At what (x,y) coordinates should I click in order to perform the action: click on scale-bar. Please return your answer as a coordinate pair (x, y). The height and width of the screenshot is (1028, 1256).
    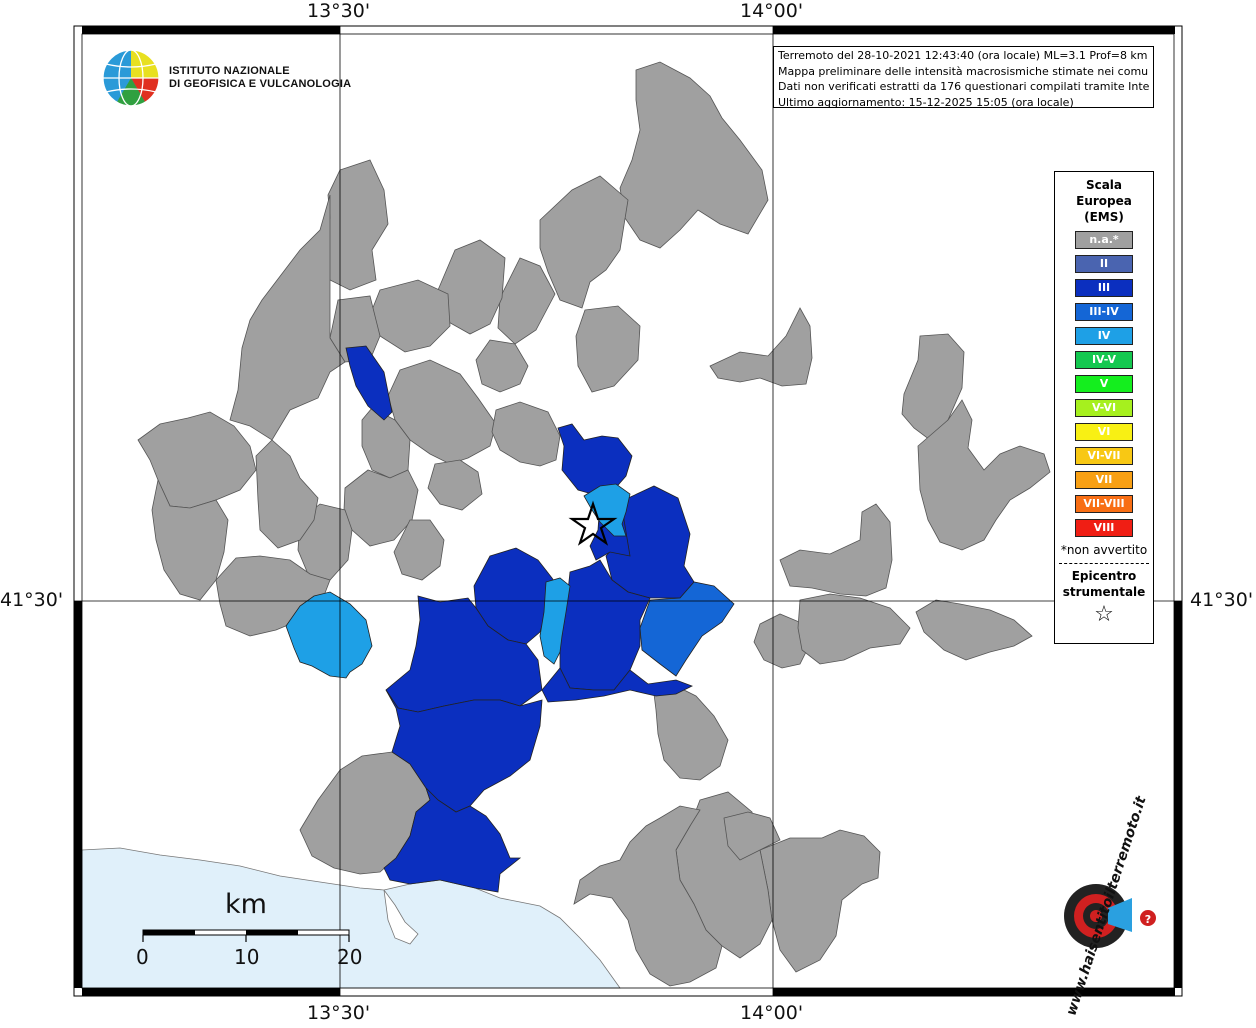
    Looking at the image, I should click on (246, 935).